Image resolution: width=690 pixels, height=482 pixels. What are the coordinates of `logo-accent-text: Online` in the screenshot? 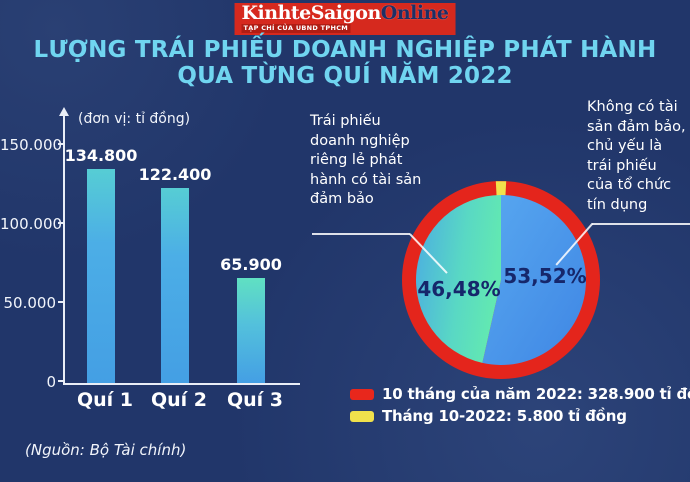 It's located at (414, 13).